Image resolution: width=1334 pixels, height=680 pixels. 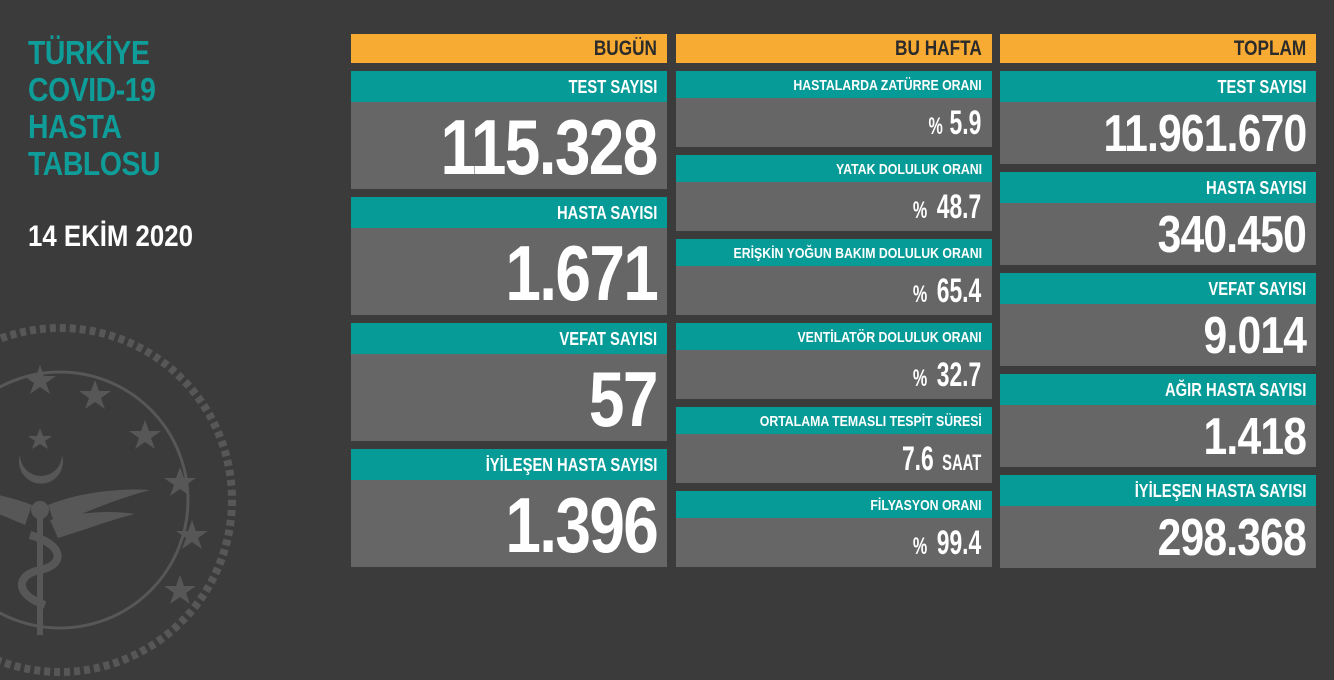 I want to click on week-bed-occupancy-card: YATAK DOLULUK ORANI % 48.7, so click(x=834, y=193).